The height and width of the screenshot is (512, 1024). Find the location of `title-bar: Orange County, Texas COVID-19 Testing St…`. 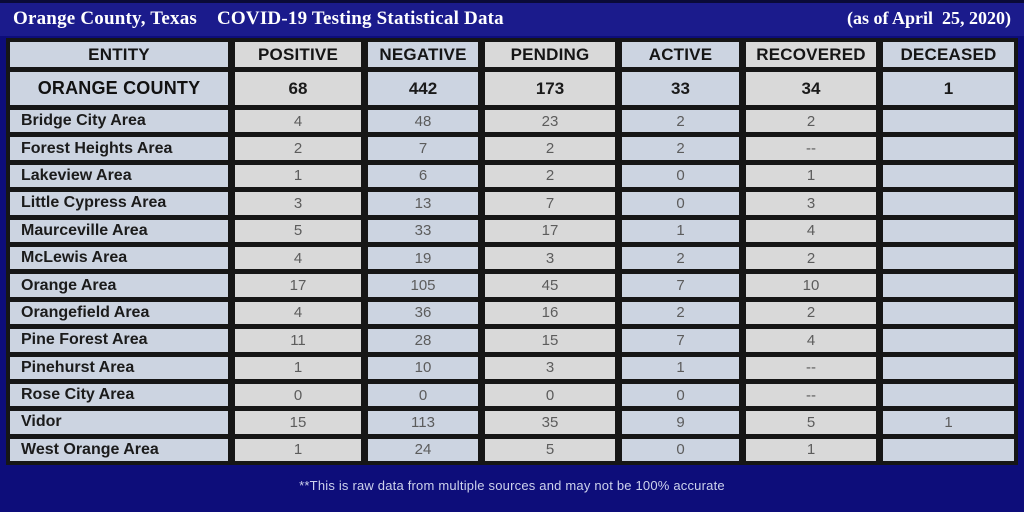

title-bar: Orange County, Texas COVID-19 Testing St… is located at coordinates (512, 19).